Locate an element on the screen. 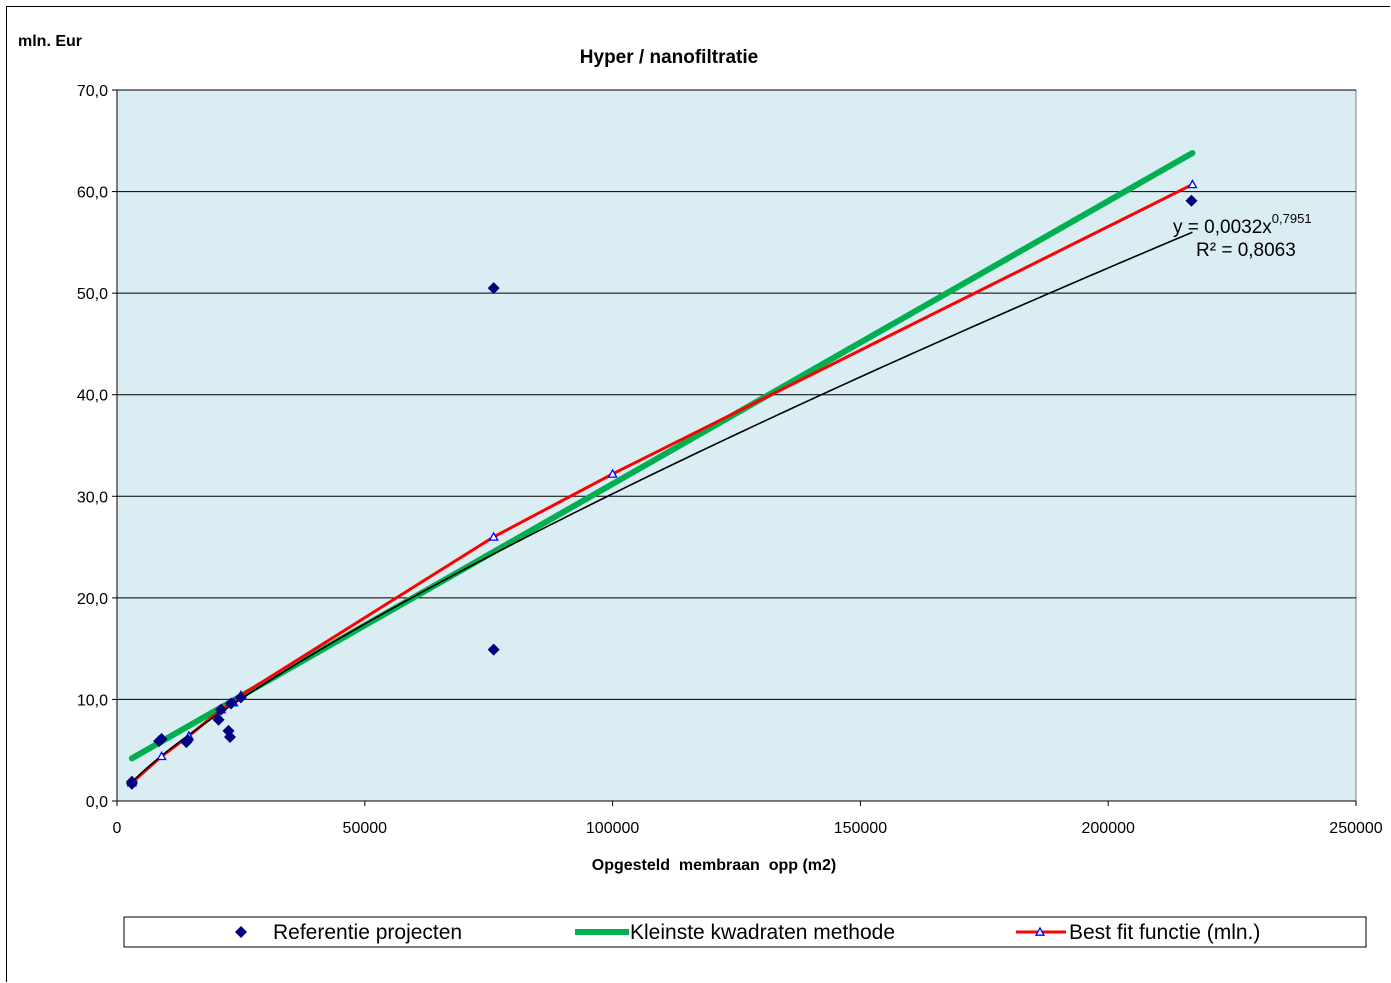 This screenshot has height=983, width=1391. y-tick-label: 70,0 is located at coordinates (92, 91).